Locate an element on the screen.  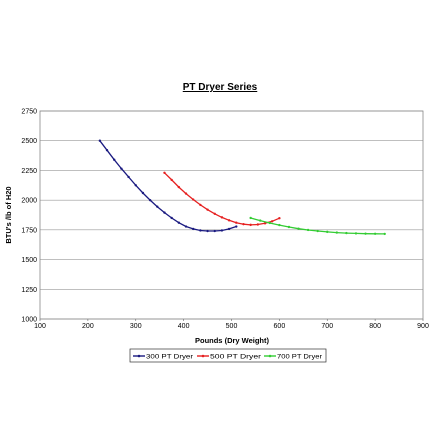
y-tick-label: 1750 is located at coordinates (29, 230).